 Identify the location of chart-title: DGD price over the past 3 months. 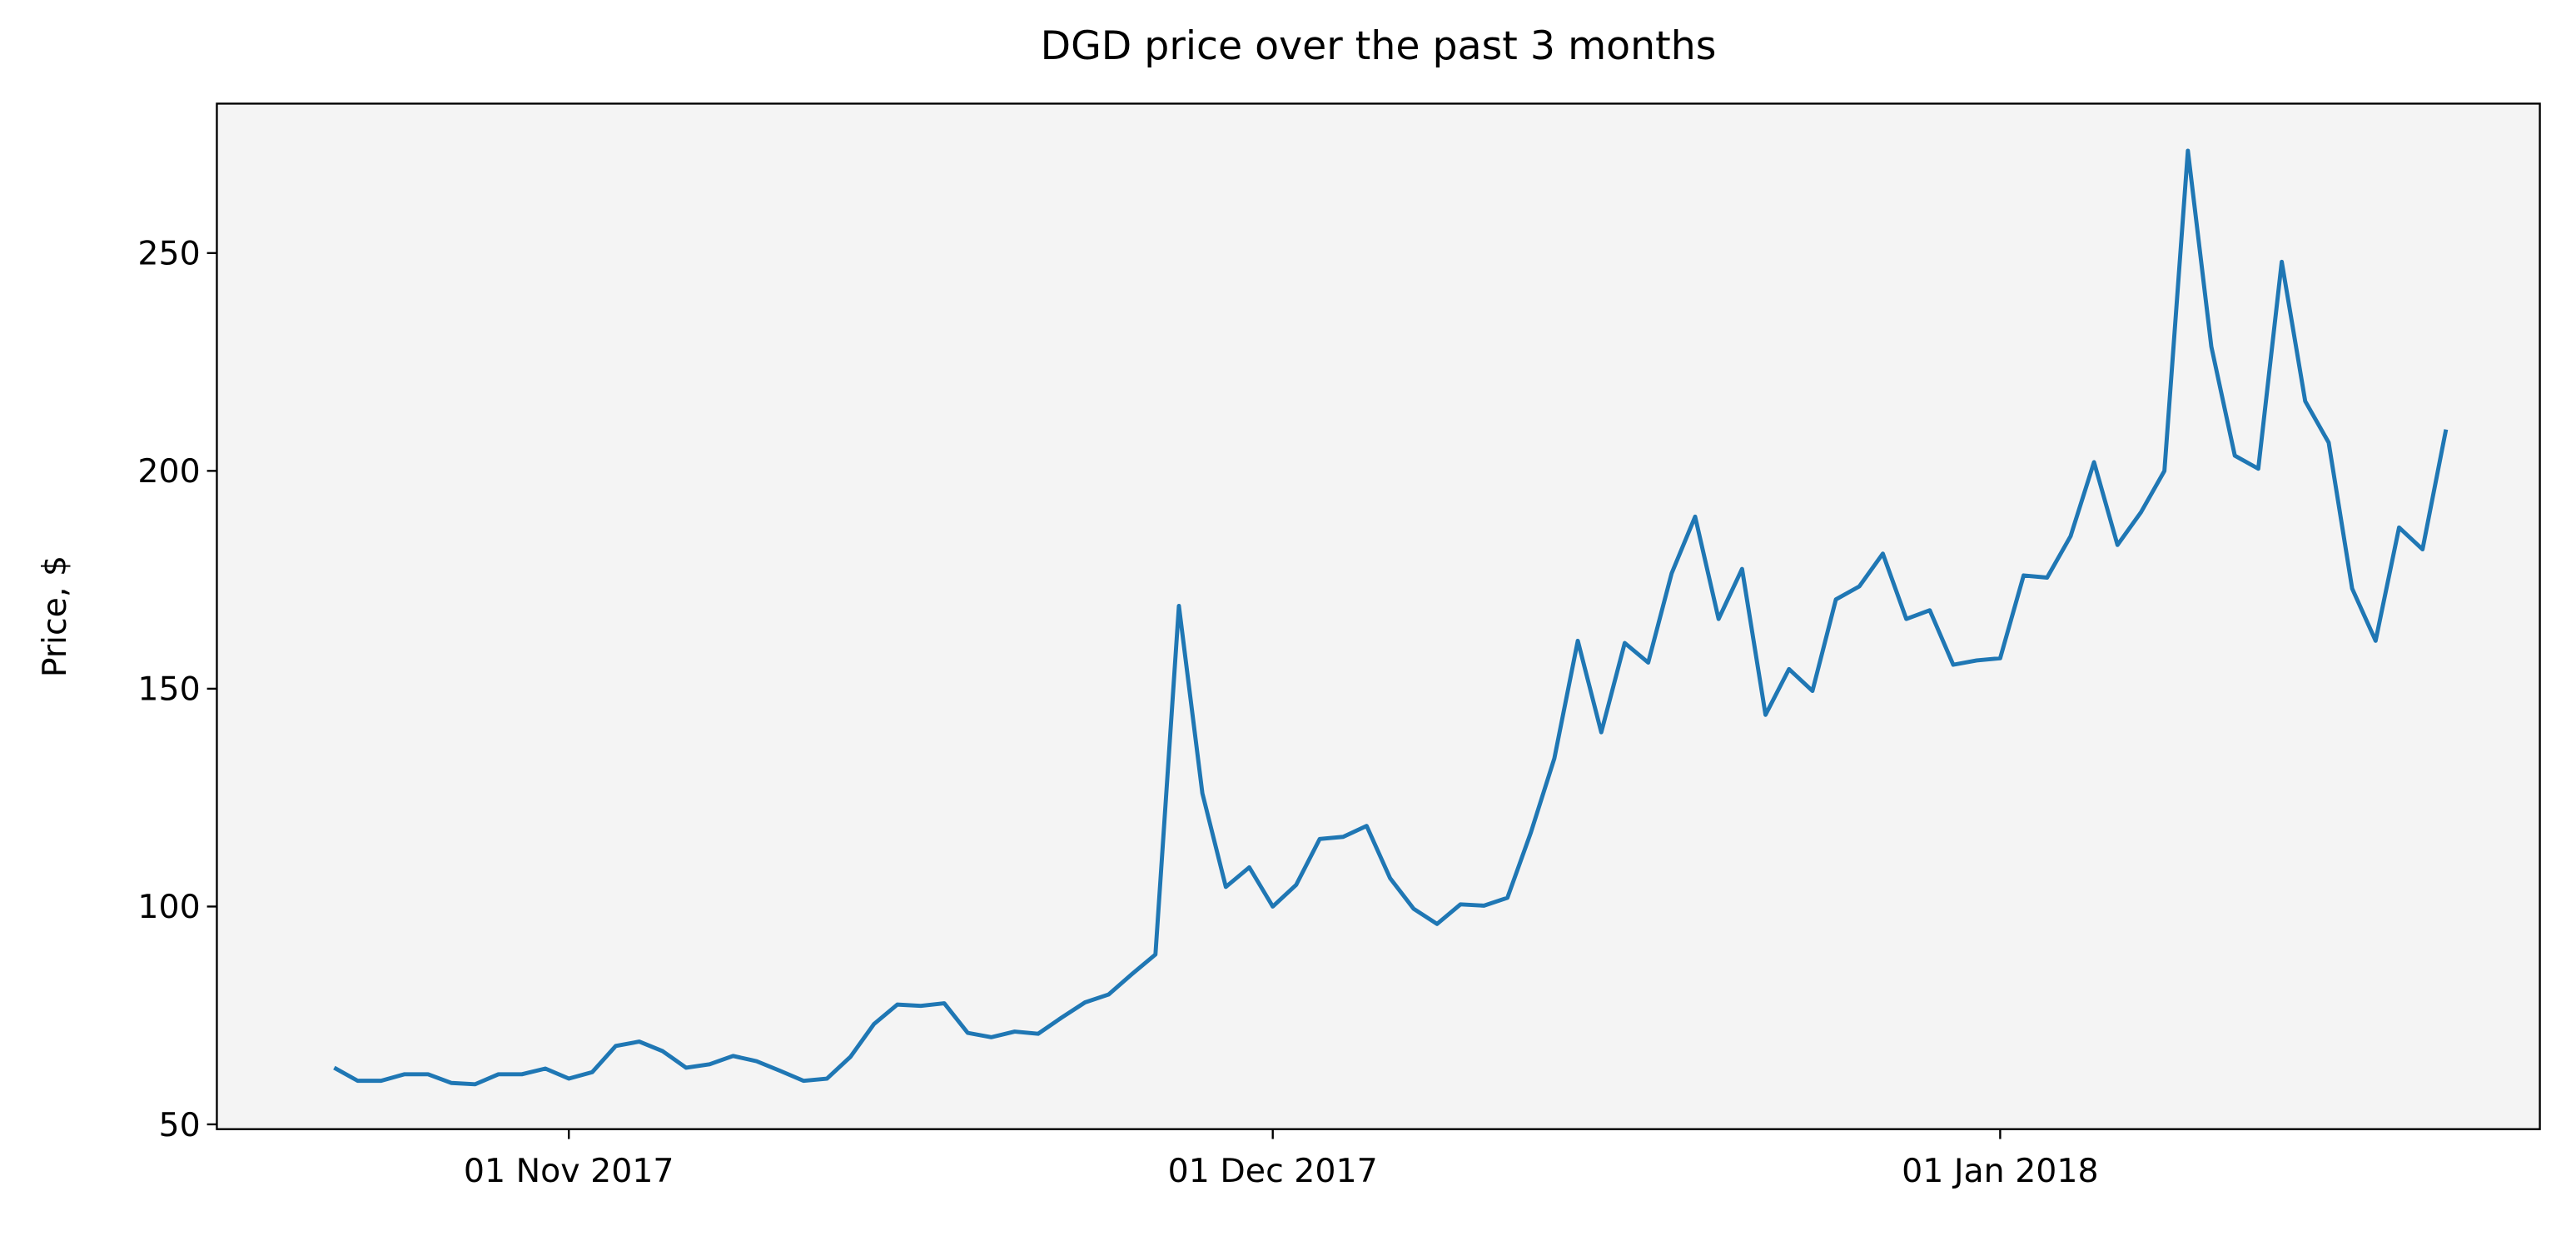
(1379, 46).